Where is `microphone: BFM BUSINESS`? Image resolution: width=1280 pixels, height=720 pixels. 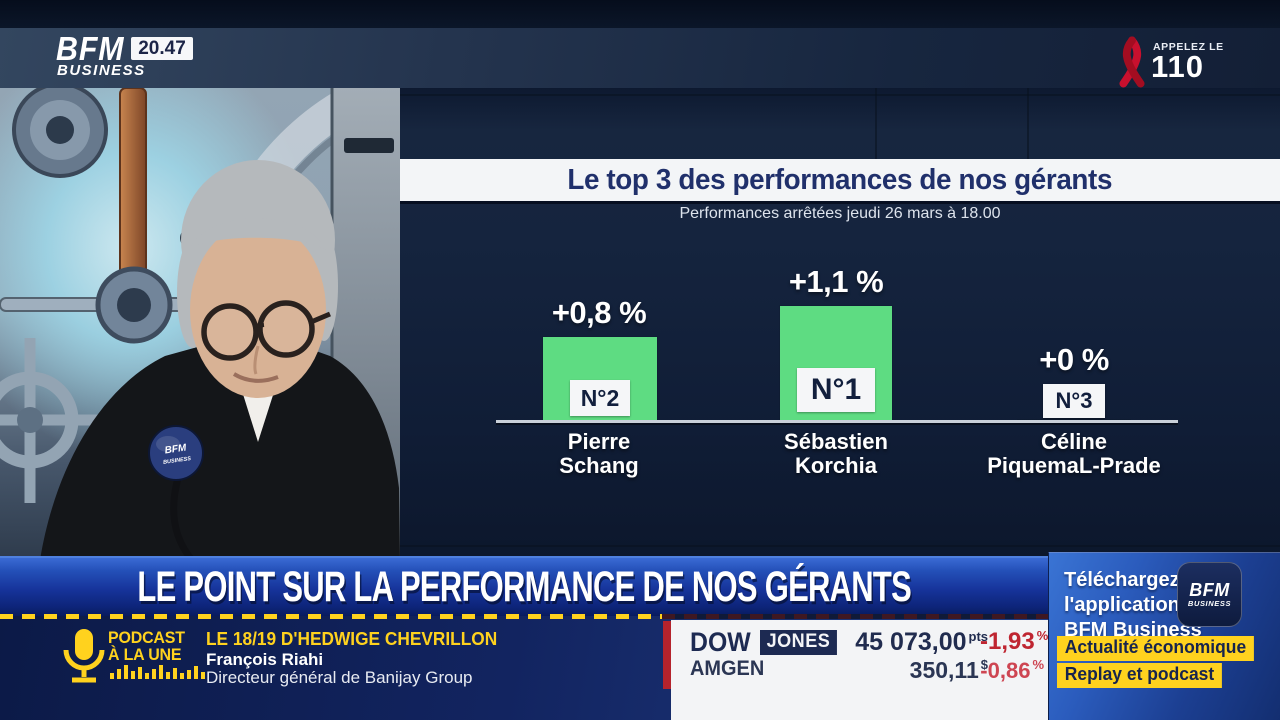 microphone: BFM BUSINESS is located at coordinates (176, 492).